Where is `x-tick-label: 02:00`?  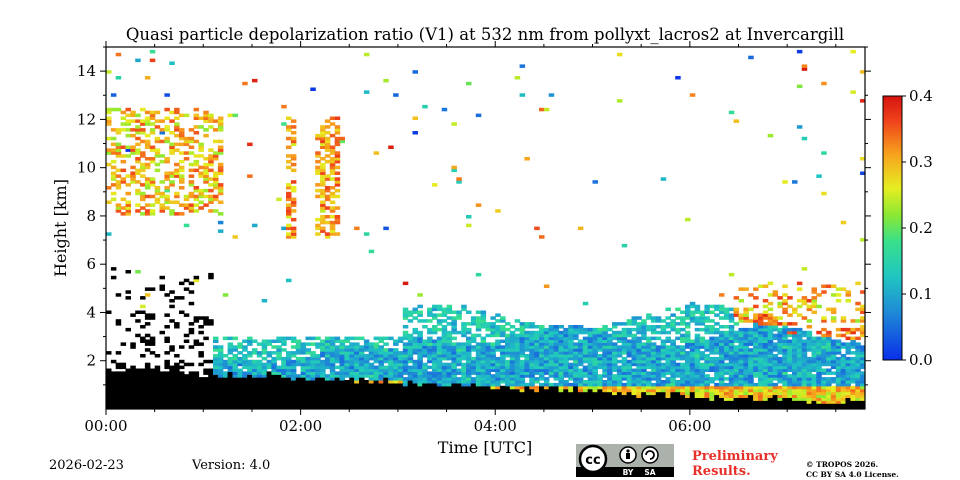 x-tick-label: 02:00 is located at coordinates (300, 426).